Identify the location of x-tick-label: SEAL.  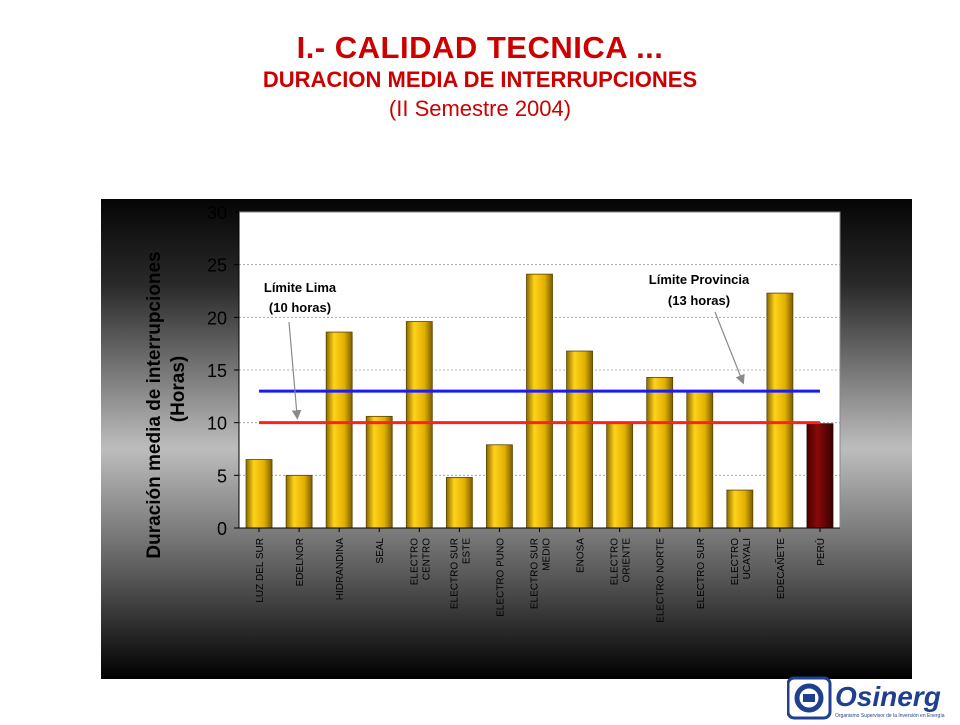
(380, 551).